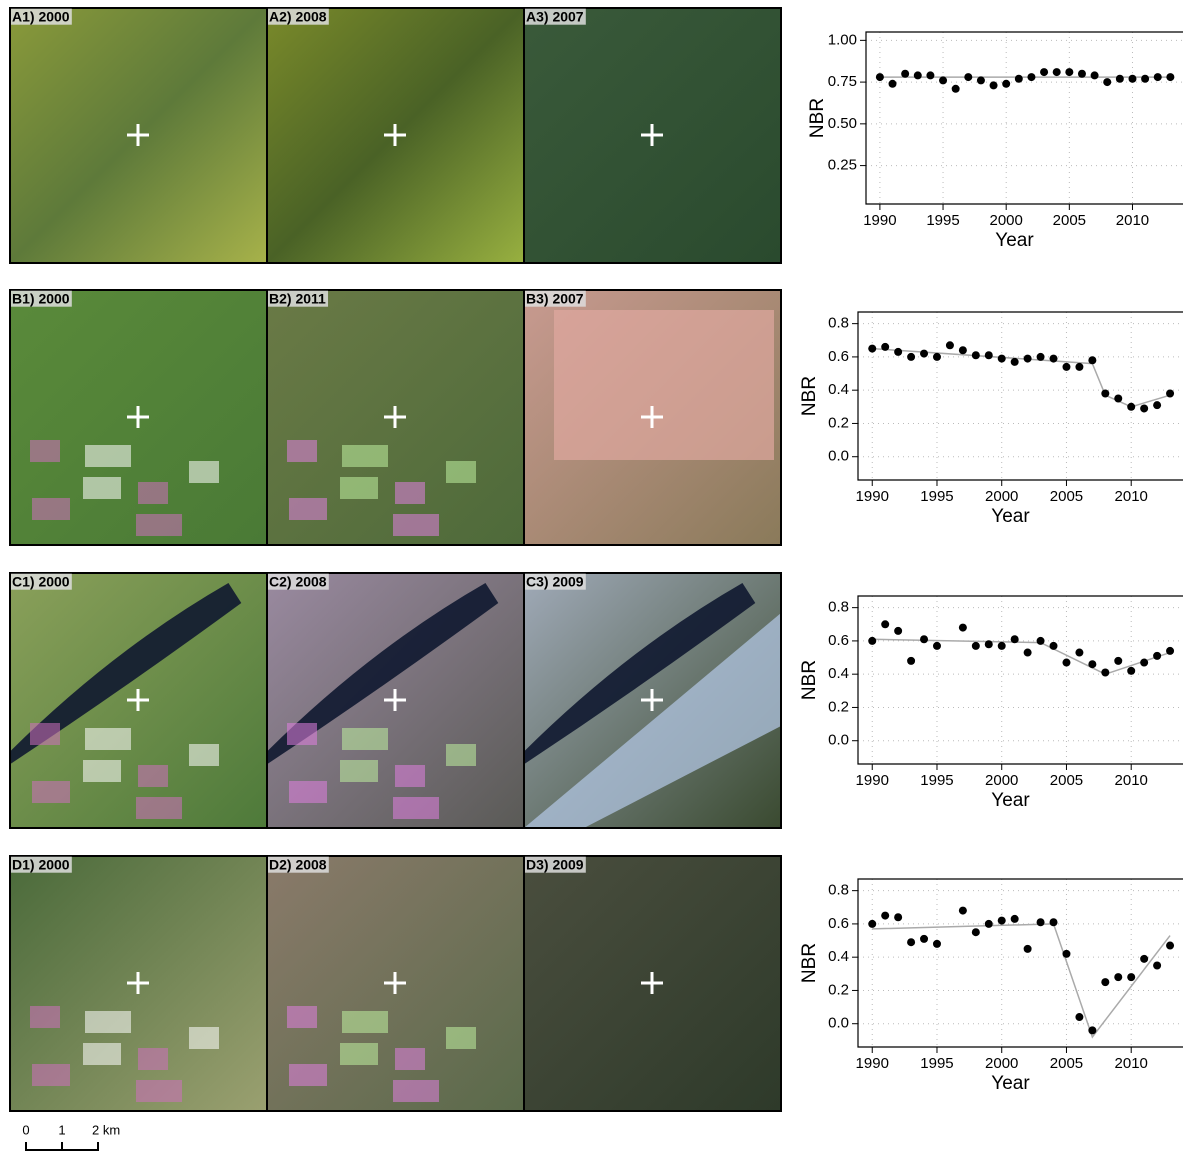 Image resolution: width=1184 pixels, height=1160 pixels. What do you see at coordinates (395, 983) in the screenshot?
I see `image-panel: D2) 2008` at bounding box center [395, 983].